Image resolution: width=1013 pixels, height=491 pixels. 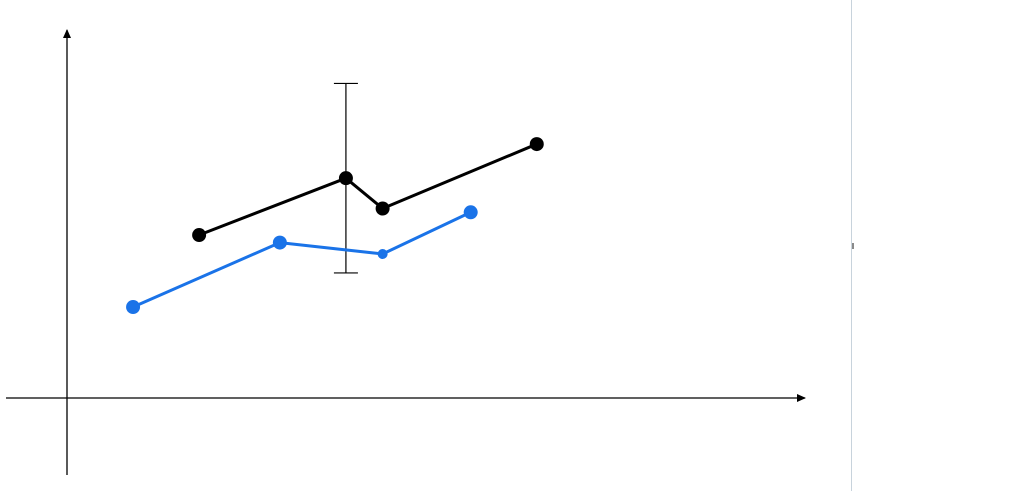 I want to click on panel-divider, so click(x=851, y=245).